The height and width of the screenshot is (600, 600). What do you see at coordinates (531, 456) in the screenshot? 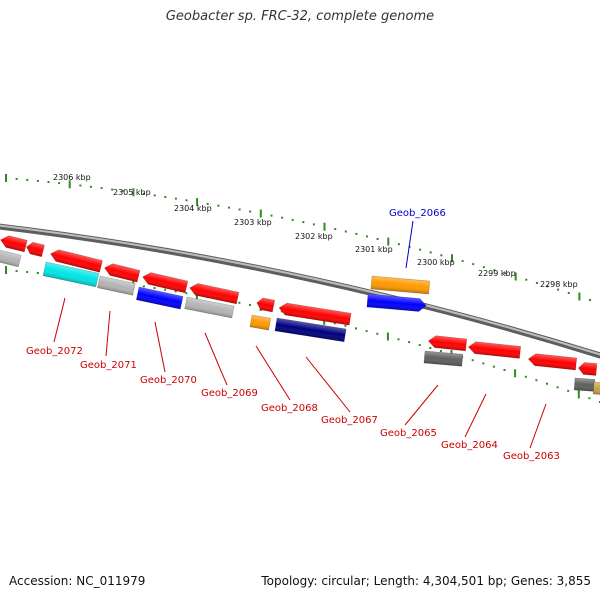
I see `gene-label: Geob_2063` at bounding box center [531, 456].